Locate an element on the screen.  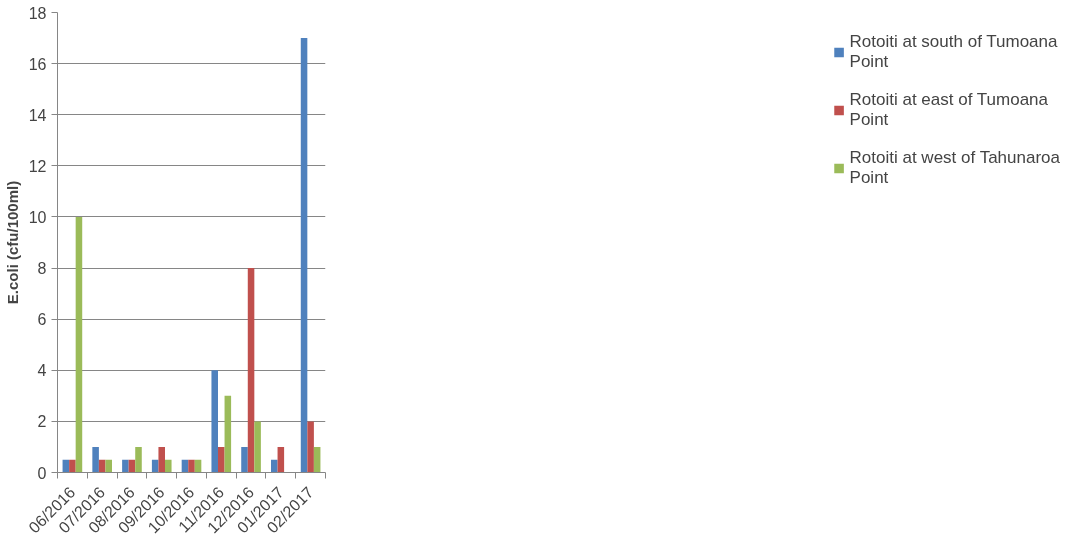
y-tick-label: 8 is located at coordinates (42, 269).